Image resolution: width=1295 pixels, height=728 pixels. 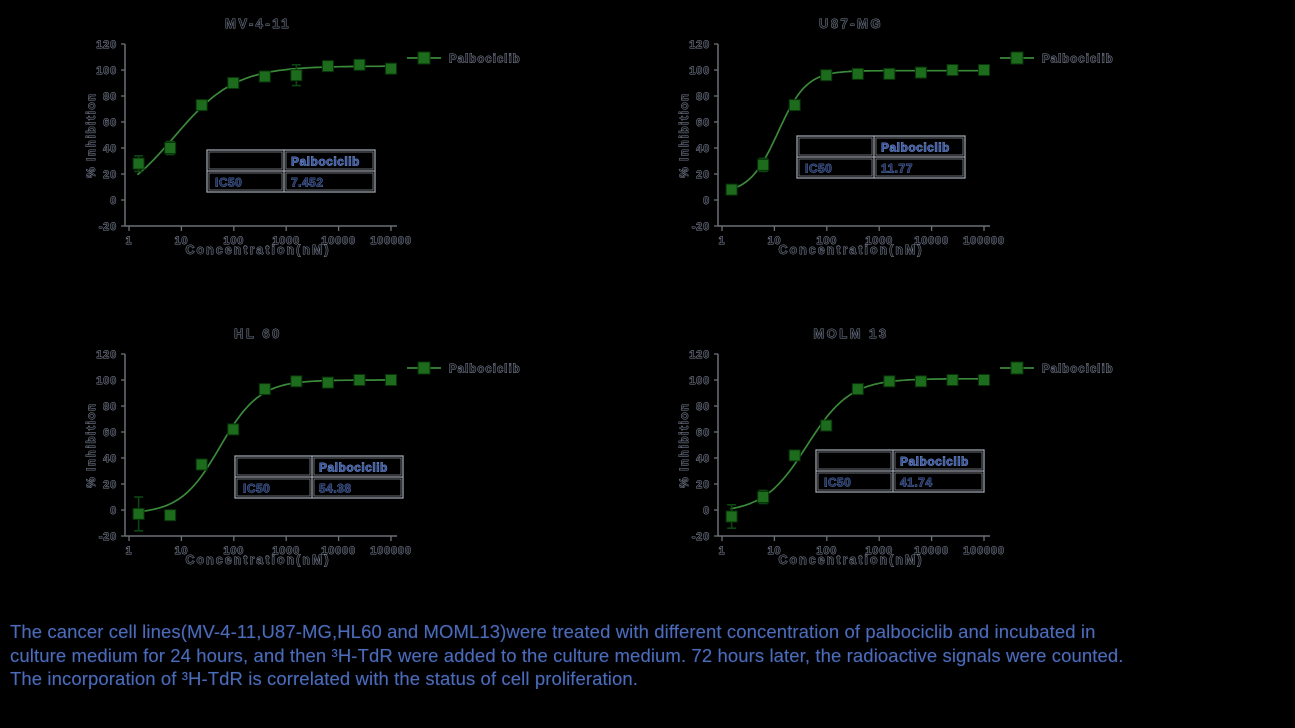 What do you see at coordinates (291, 171) in the screenshot?
I see `ic50-table: Palbociclib IC50 7.452` at bounding box center [291, 171].